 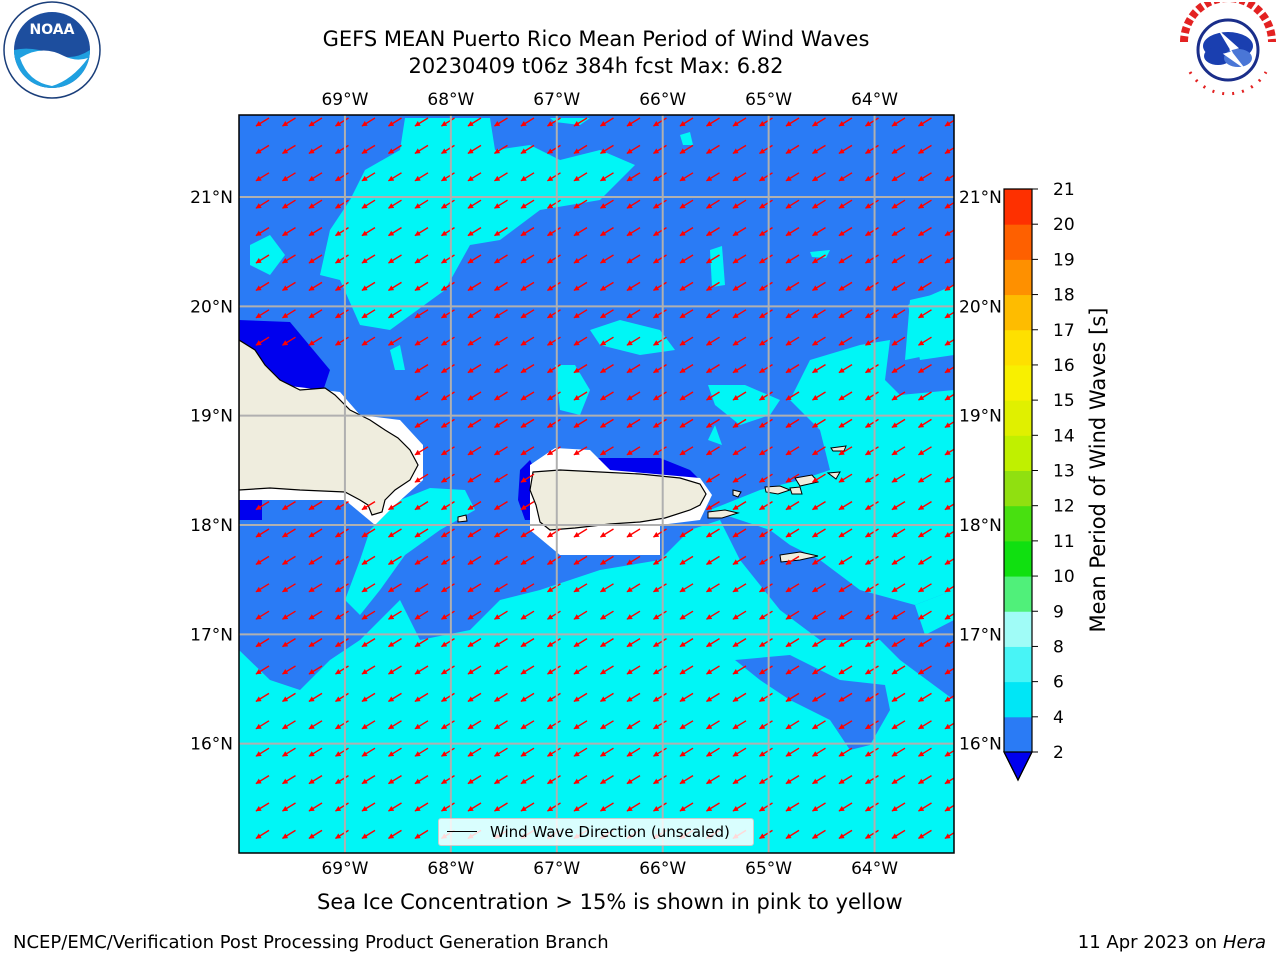 I want to click on colorbar-tick-label: 17, so click(x=1064, y=331).